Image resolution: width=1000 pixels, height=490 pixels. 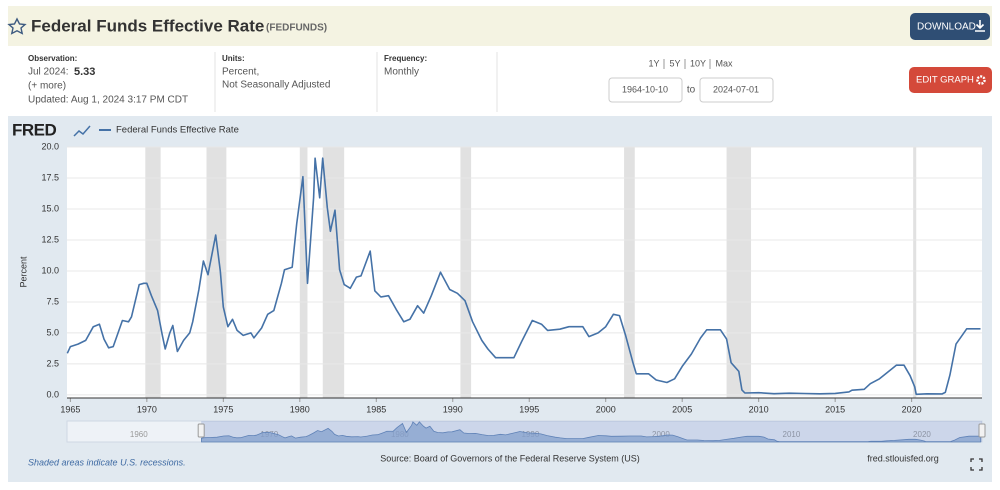 I want to click on start-date-input, so click(x=645, y=90).